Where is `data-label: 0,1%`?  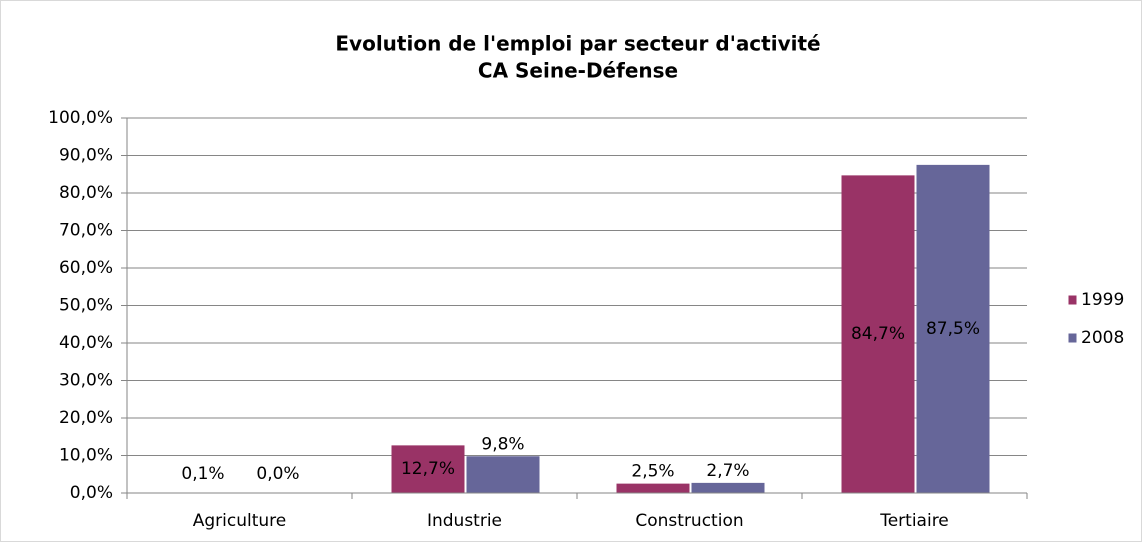 data-label: 0,1% is located at coordinates (202, 474).